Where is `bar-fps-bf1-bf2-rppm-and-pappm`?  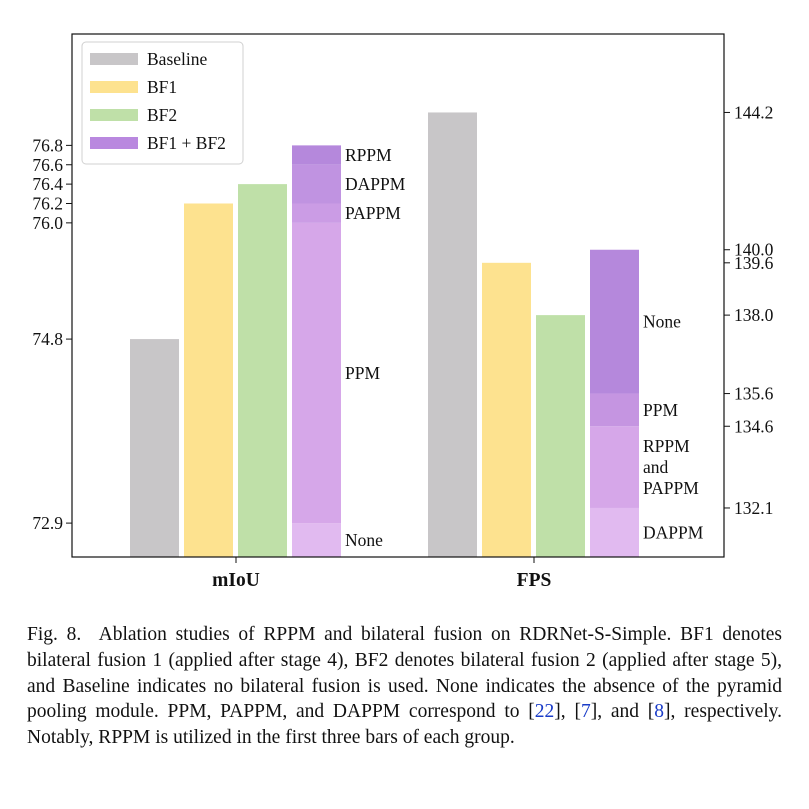 bar-fps-bf1-bf2-rppm-and-pappm is located at coordinates (614, 467).